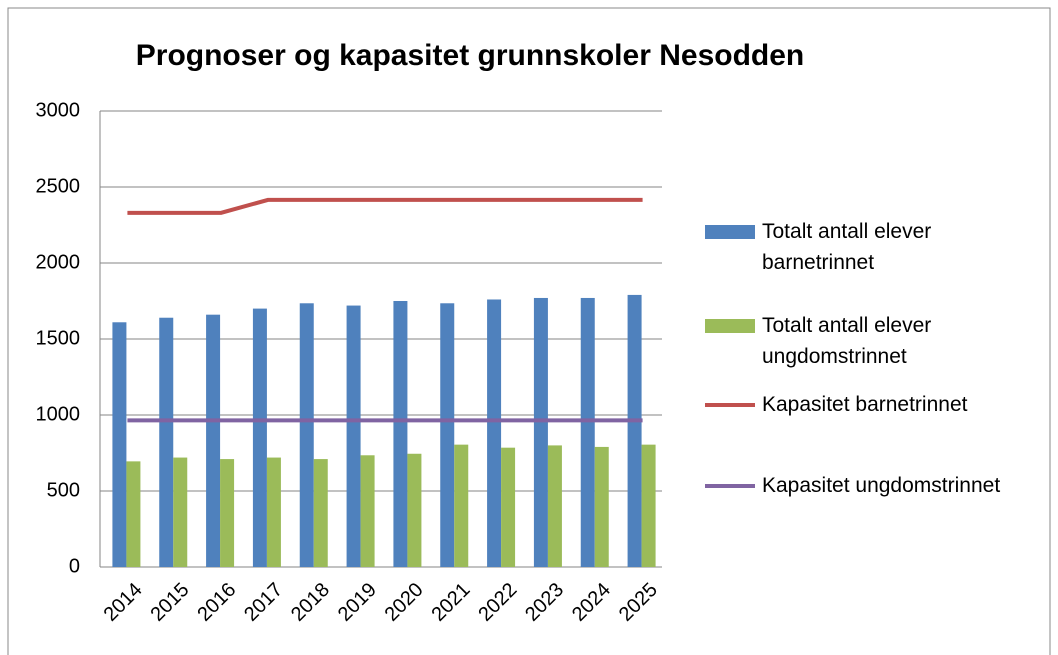 The width and height of the screenshot is (1058, 655). Describe the element at coordinates (638, 602) in the screenshot. I see `x-tick-label: 2025` at that location.